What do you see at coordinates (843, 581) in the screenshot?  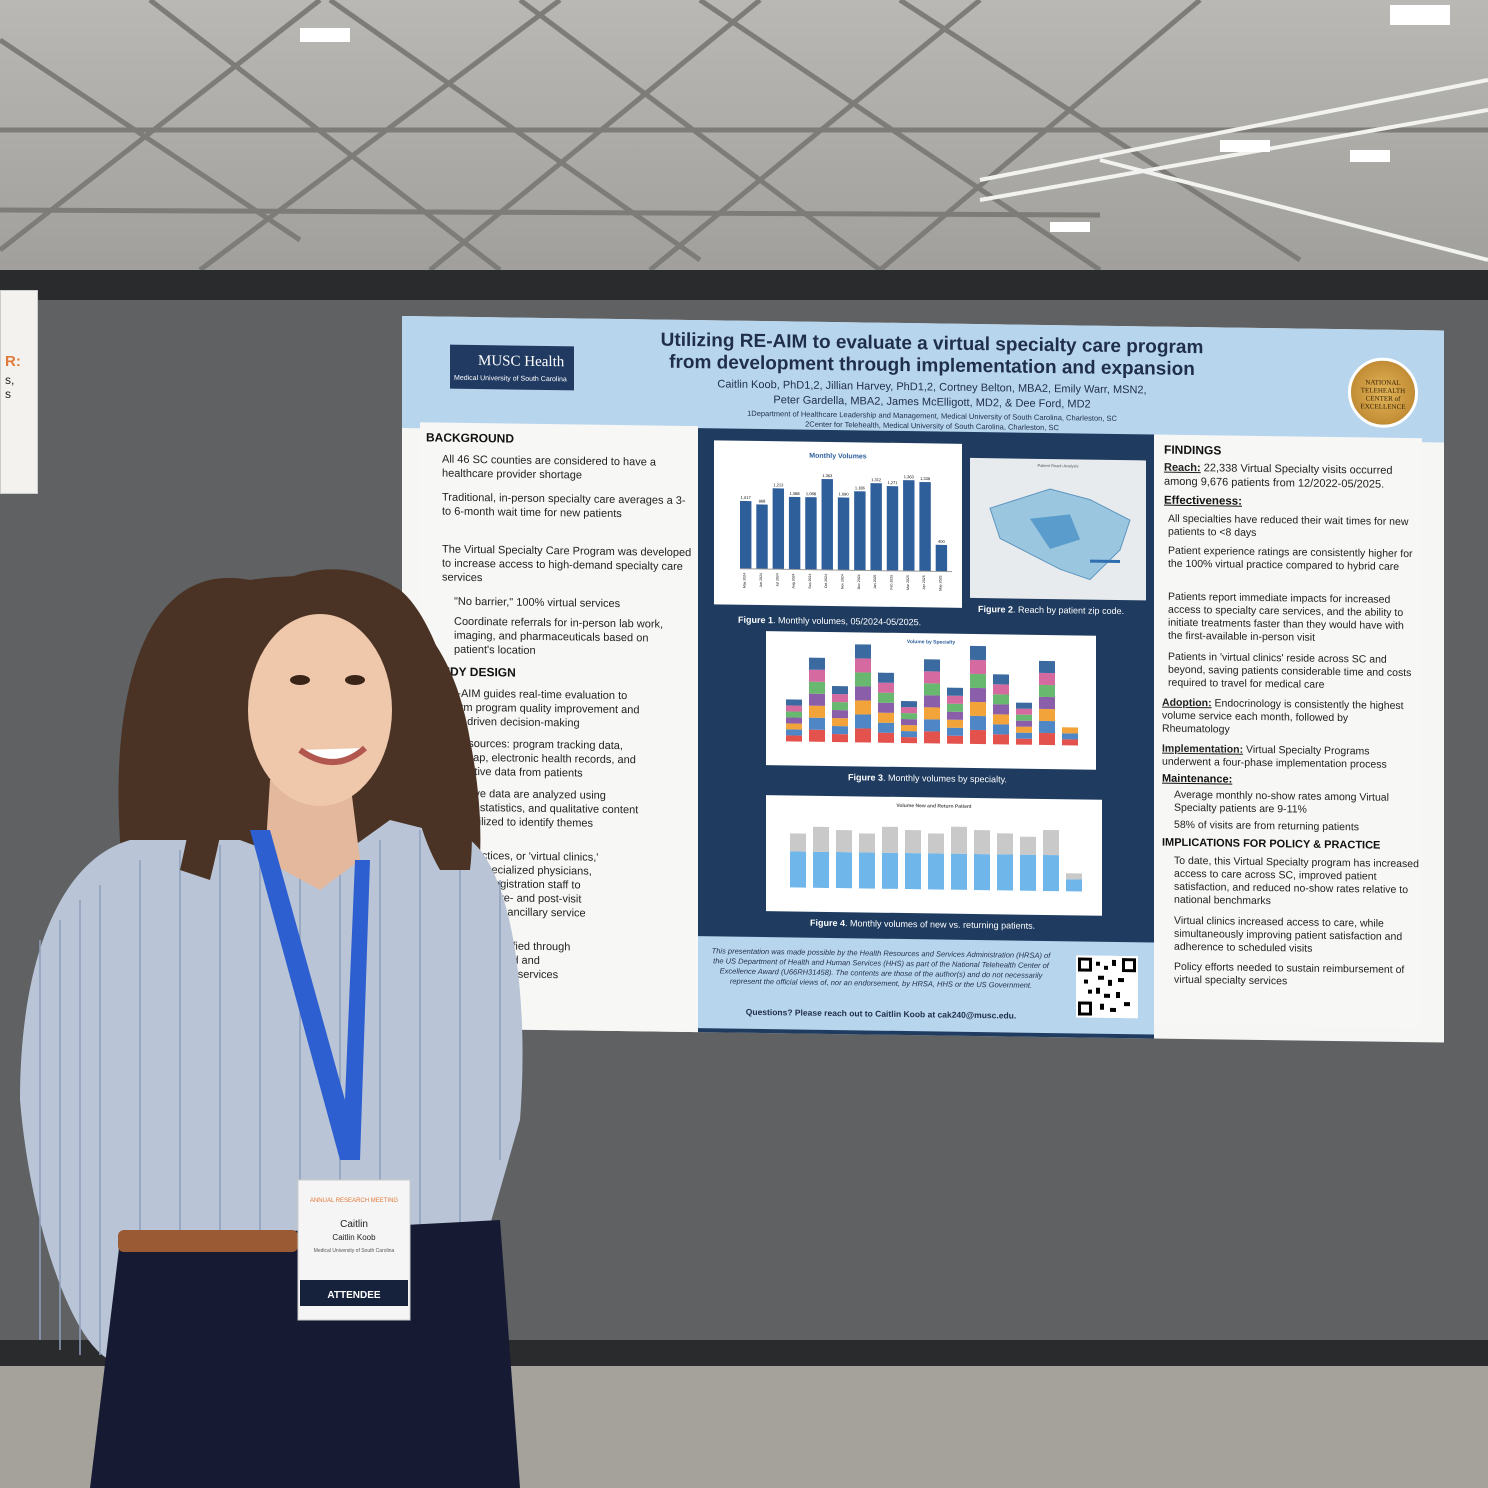 I see `category-tick-label: Nov 2024` at bounding box center [843, 581].